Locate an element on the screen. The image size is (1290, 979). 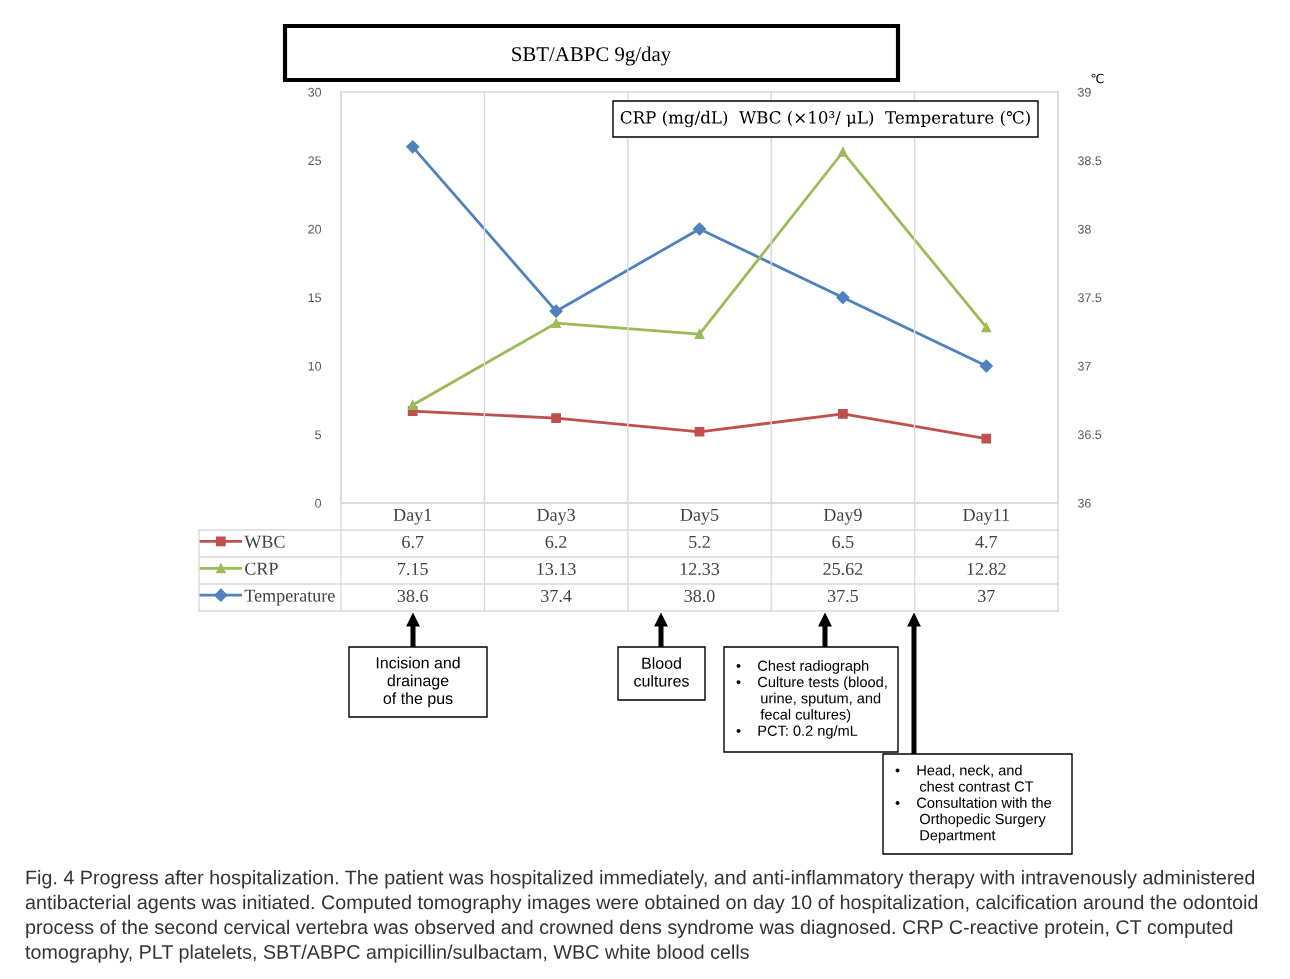
legend-label: WBC is located at coordinates (264, 541).